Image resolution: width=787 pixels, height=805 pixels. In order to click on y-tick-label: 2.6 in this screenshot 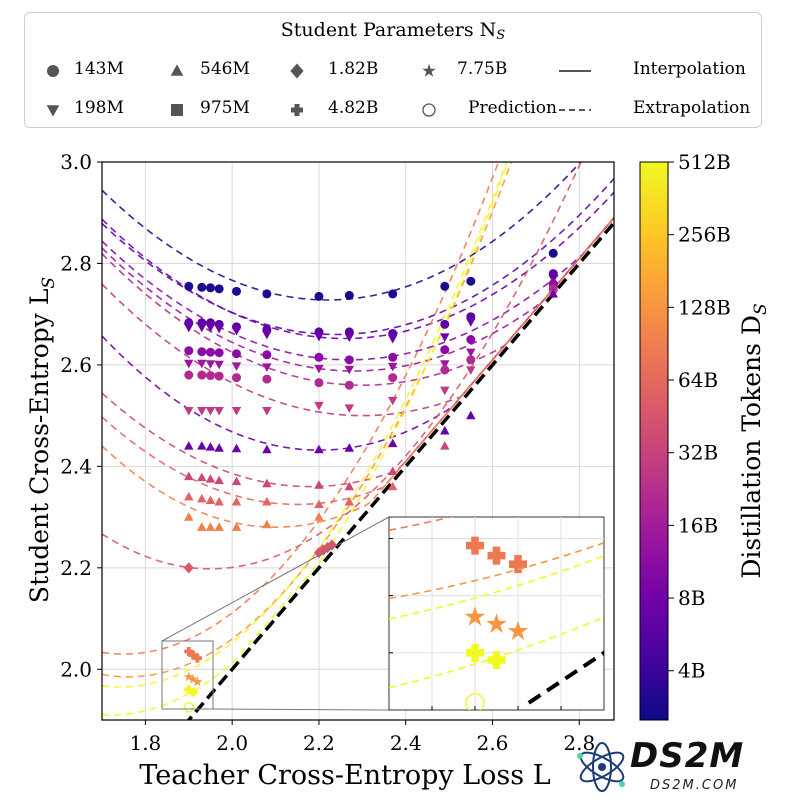, I will do `click(76, 365)`.